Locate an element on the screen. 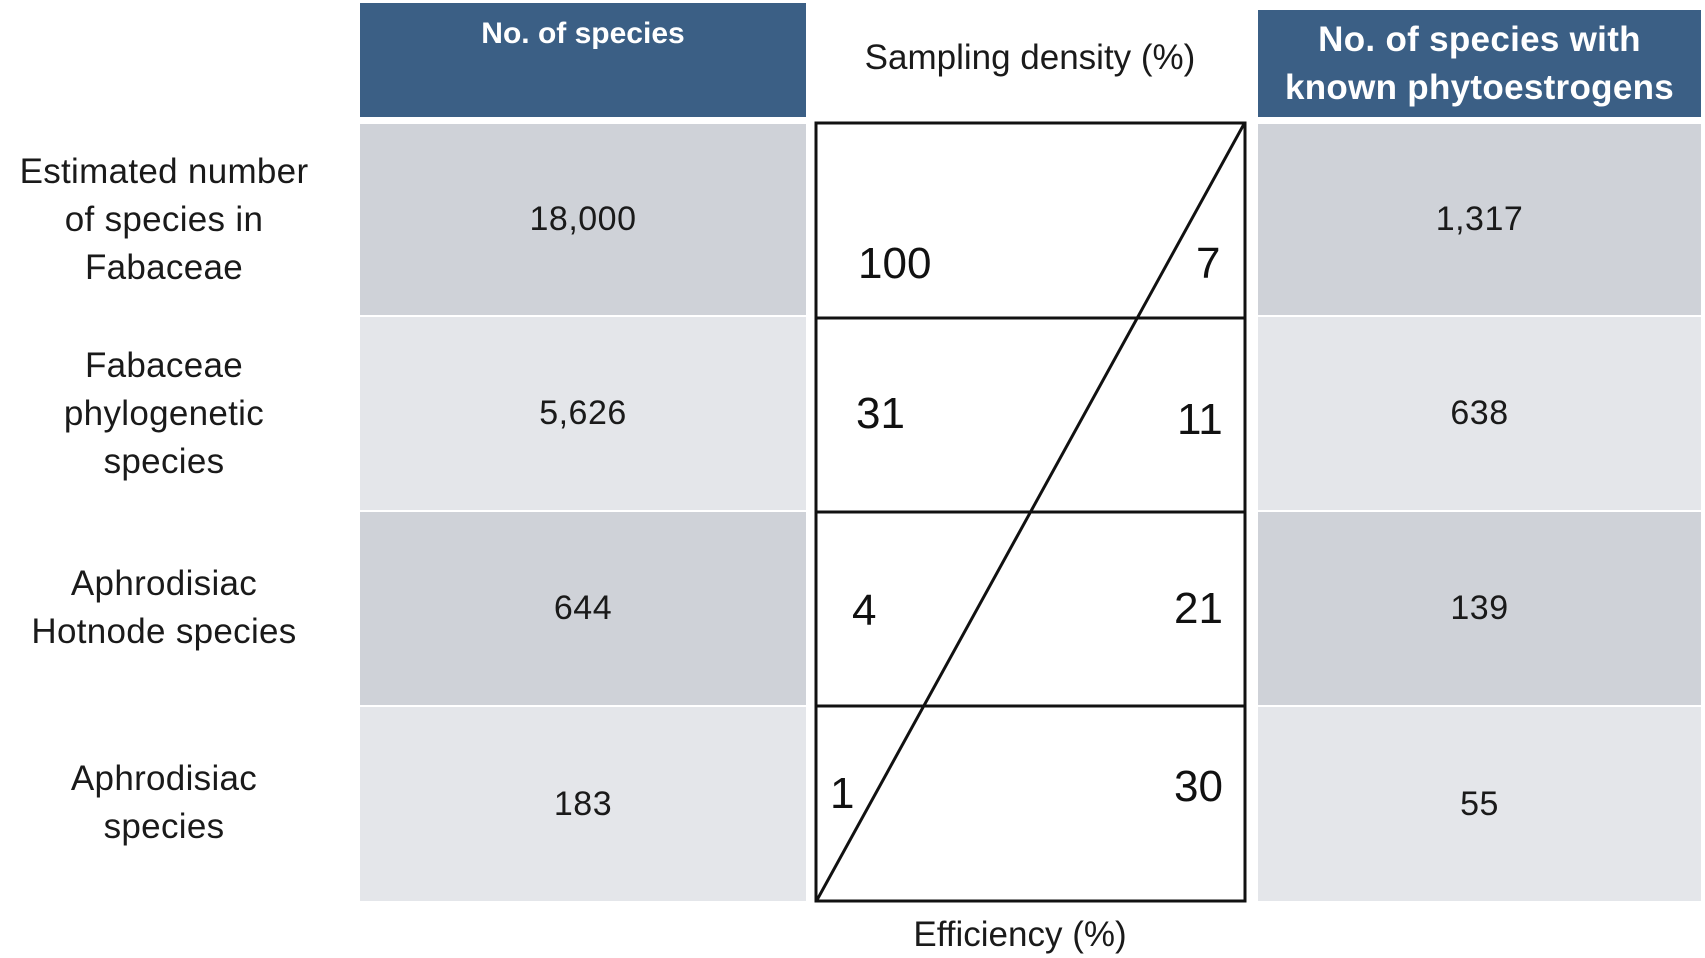  species-value: 183 is located at coordinates (583, 803).